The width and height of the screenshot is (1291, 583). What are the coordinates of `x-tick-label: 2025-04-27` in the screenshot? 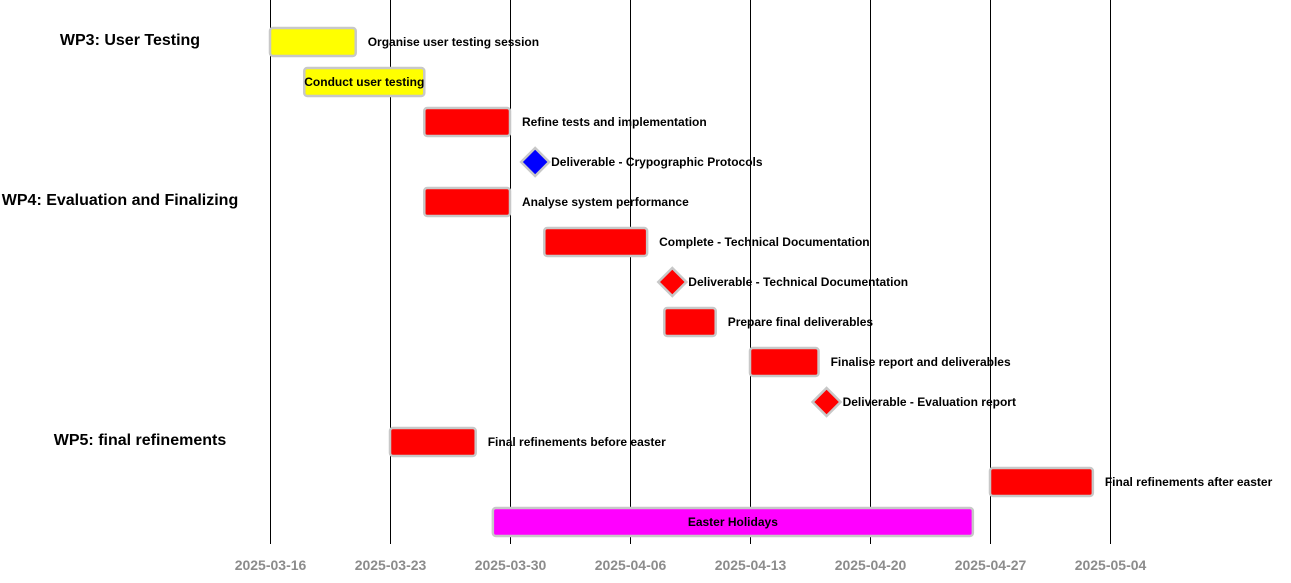 It's located at (991, 565).